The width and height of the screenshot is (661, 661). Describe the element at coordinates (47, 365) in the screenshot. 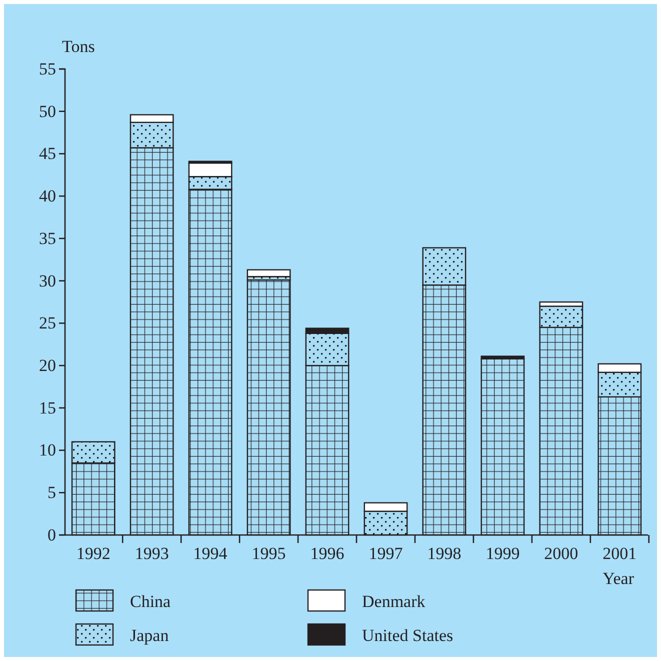

I see `y-tick-label: 20` at that location.